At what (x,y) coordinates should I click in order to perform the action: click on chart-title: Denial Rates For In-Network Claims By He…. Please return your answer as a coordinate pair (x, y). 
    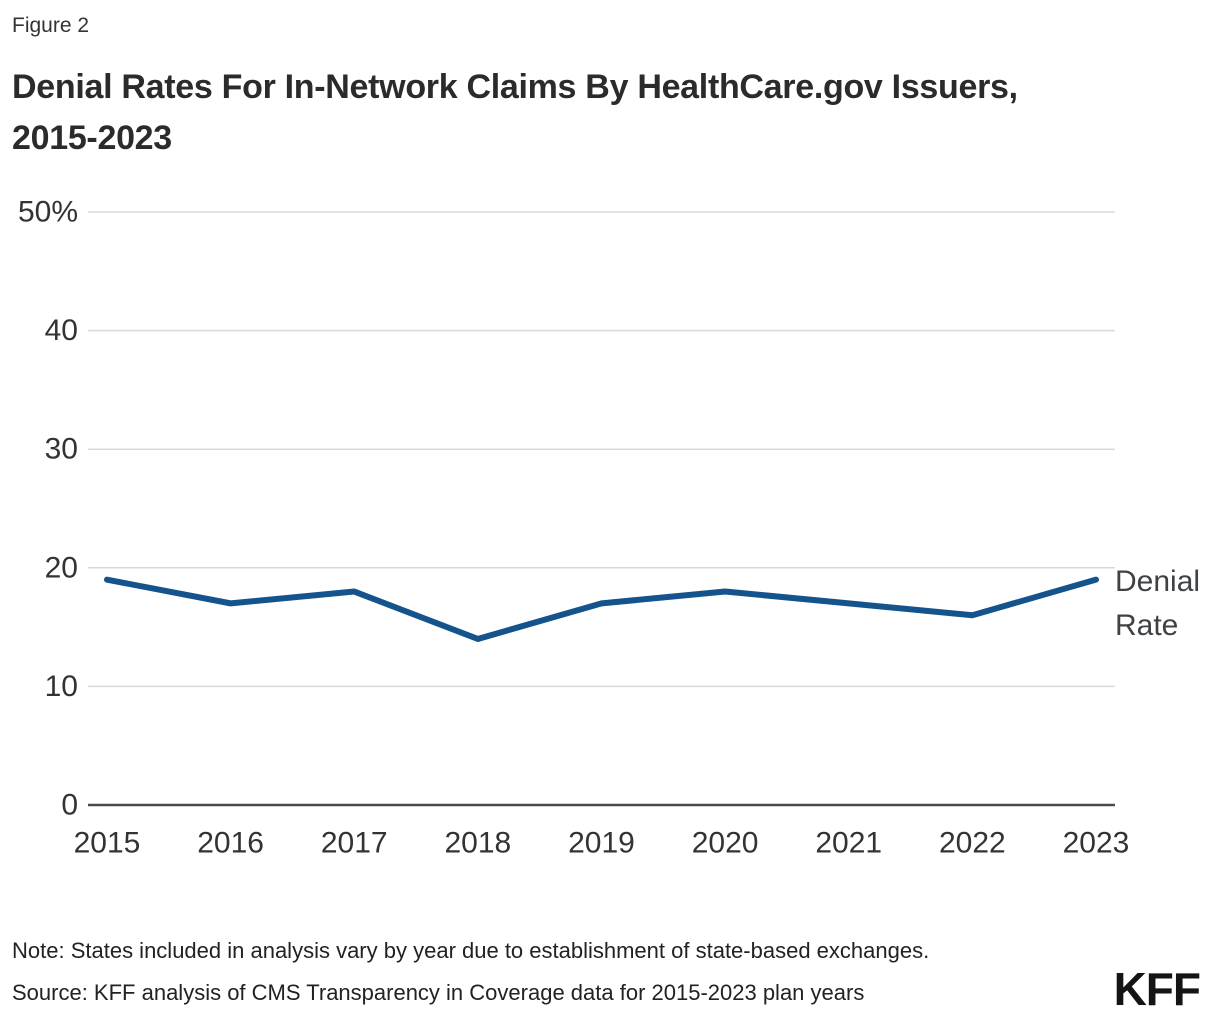
    Looking at the image, I should click on (515, 112).